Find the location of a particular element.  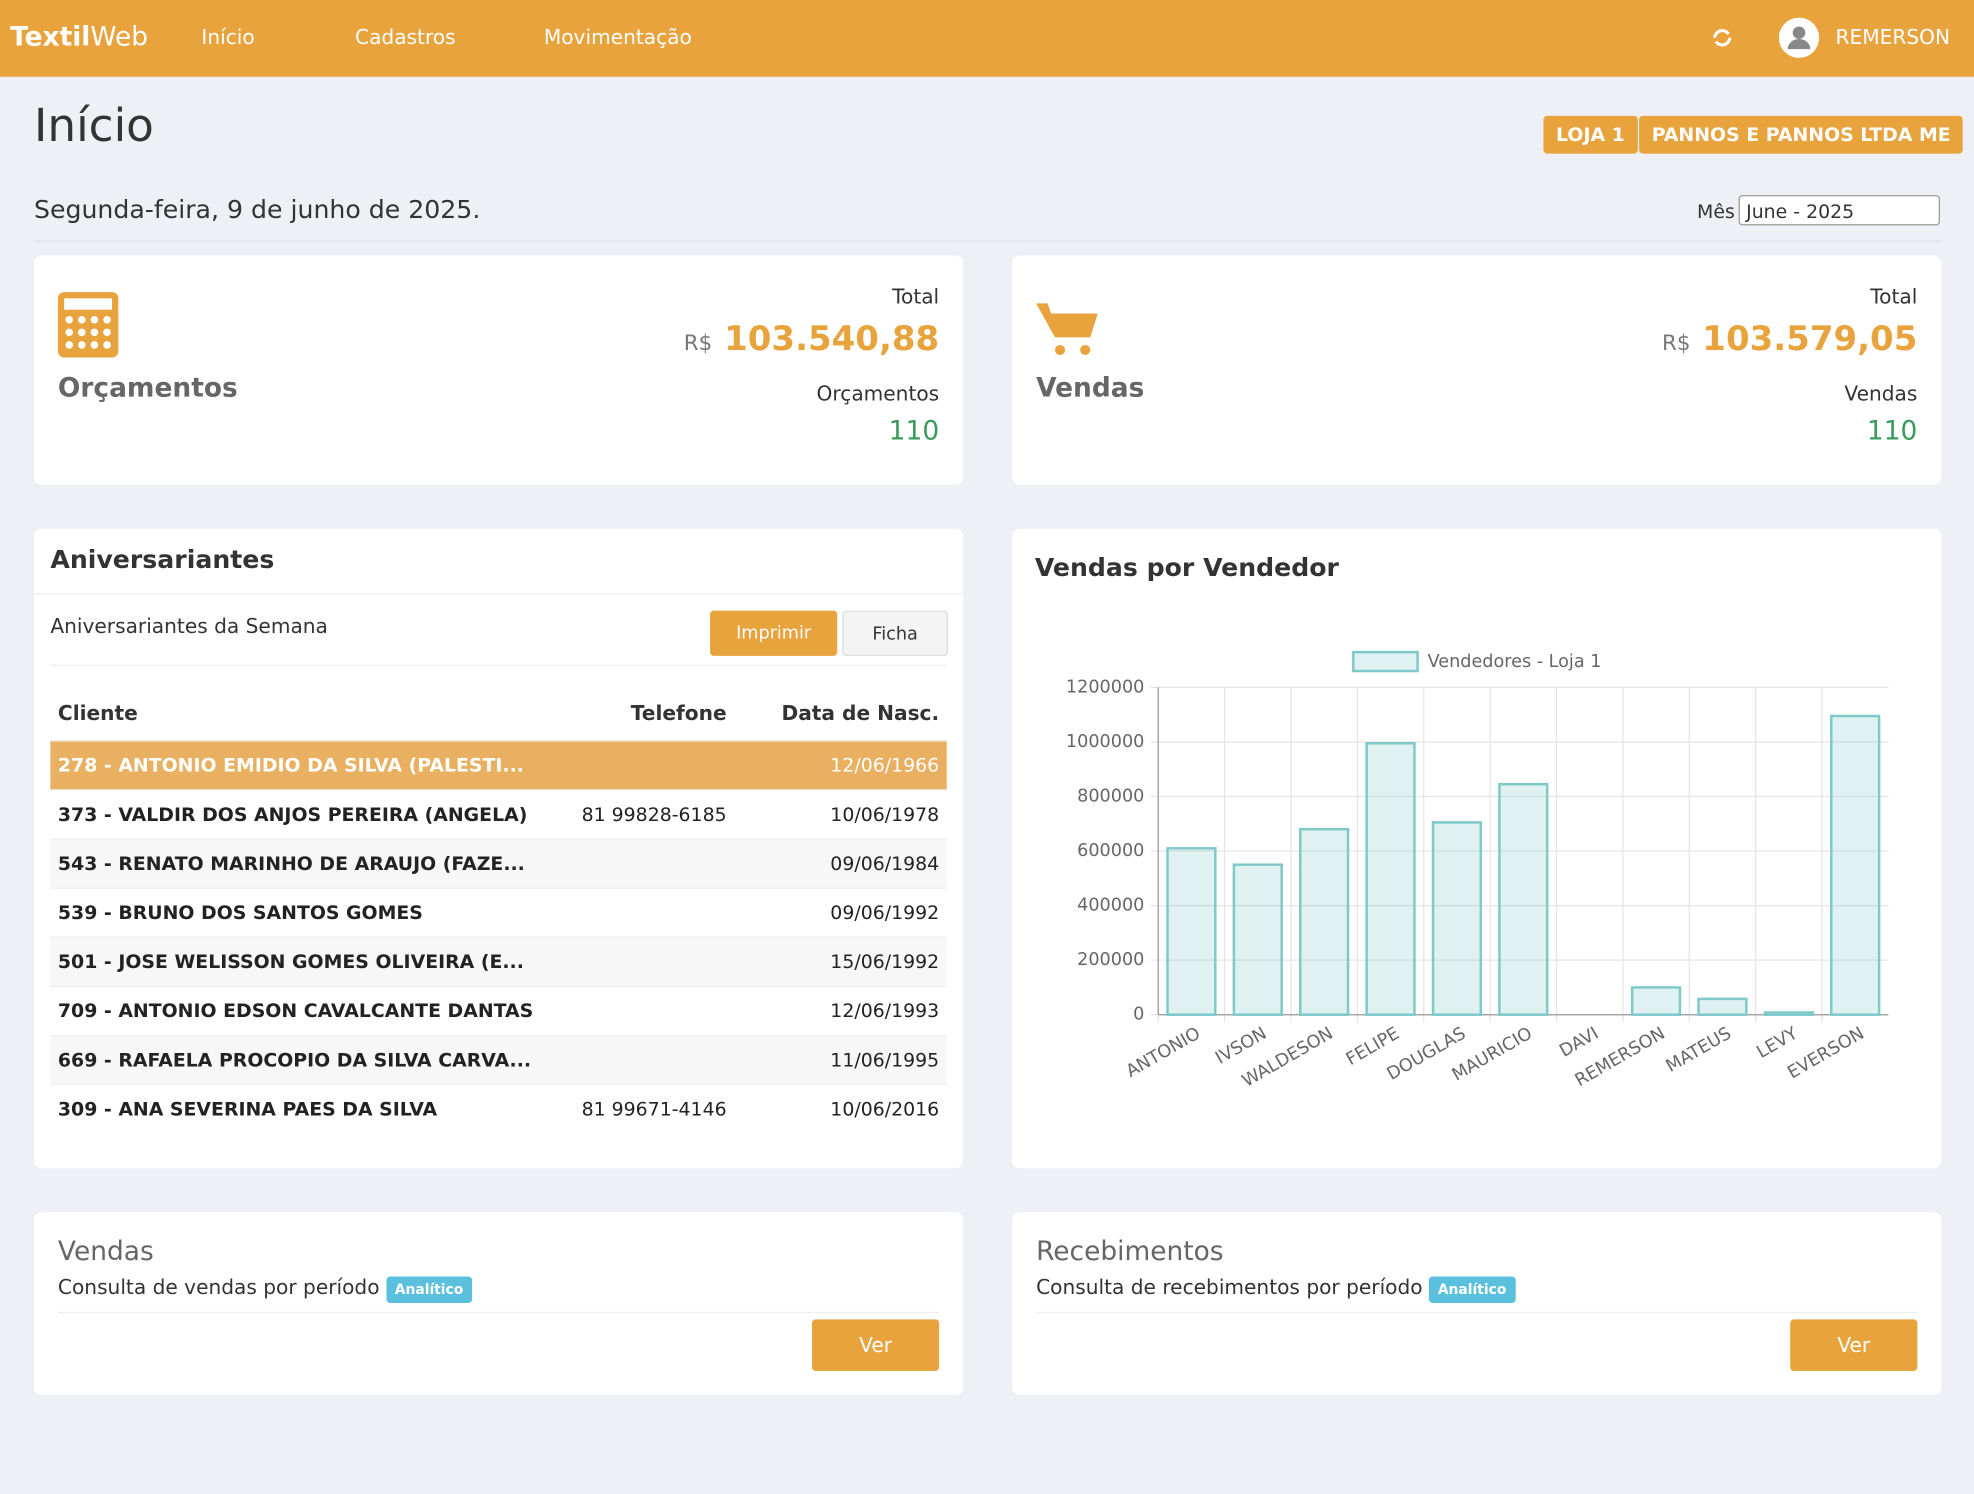

description: Consulta de recebimentos por período is located at coordinates (1229, 1287).